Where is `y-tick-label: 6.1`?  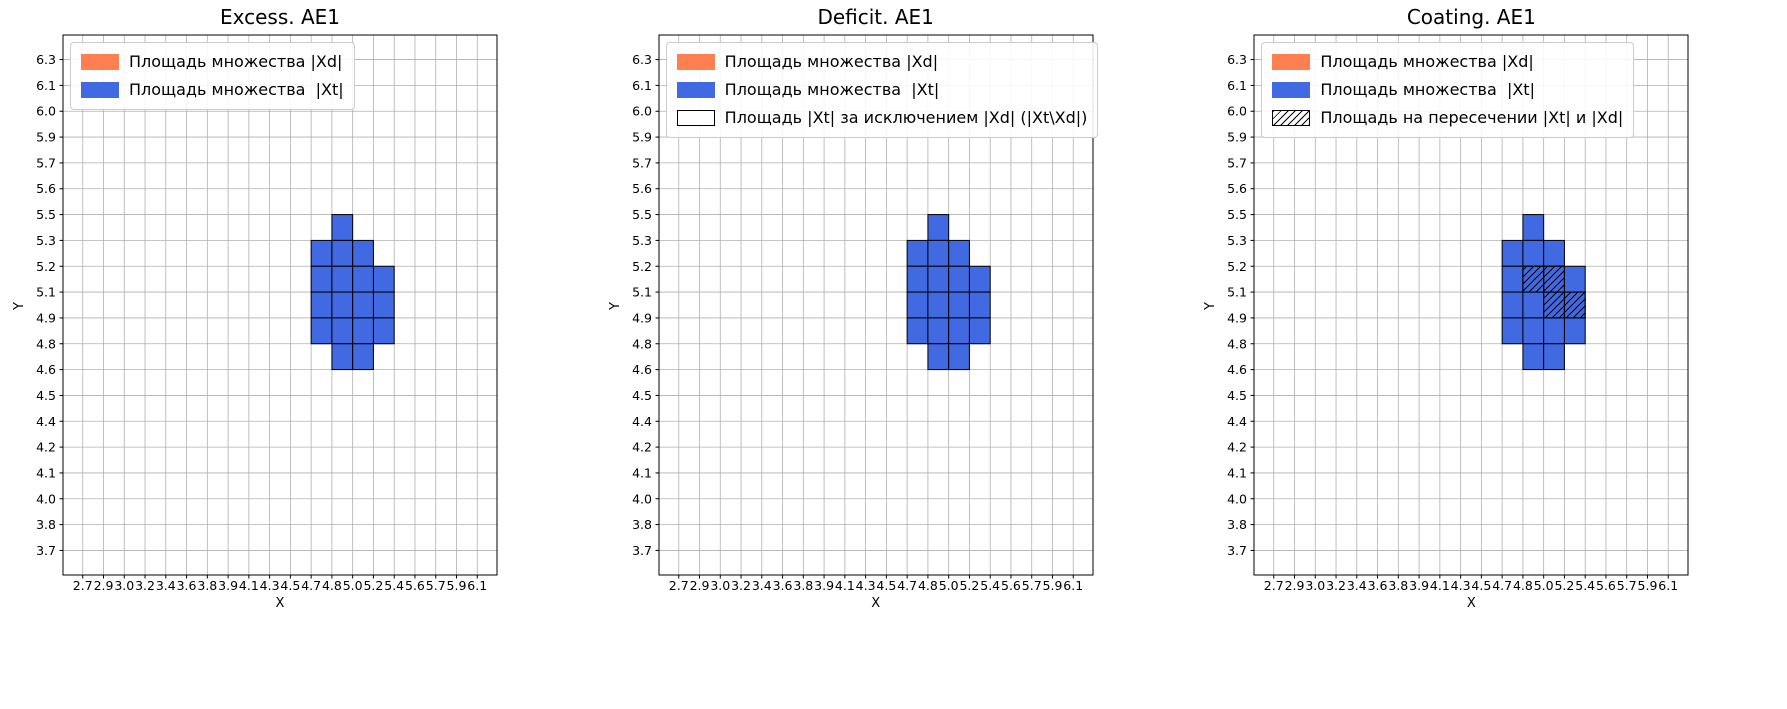 y-tick-label: 6.1 is located at coordinates (1237, 85).